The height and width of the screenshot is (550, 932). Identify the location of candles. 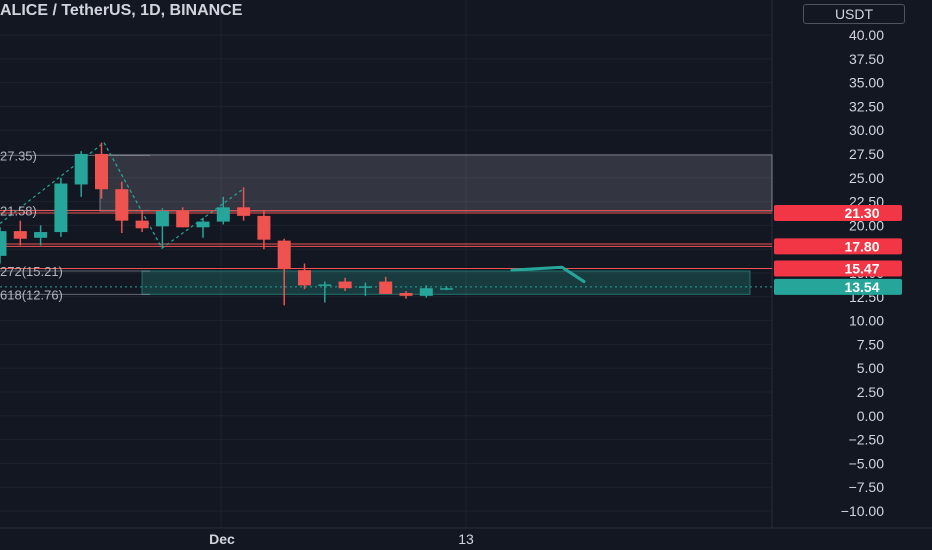
(227, 224).